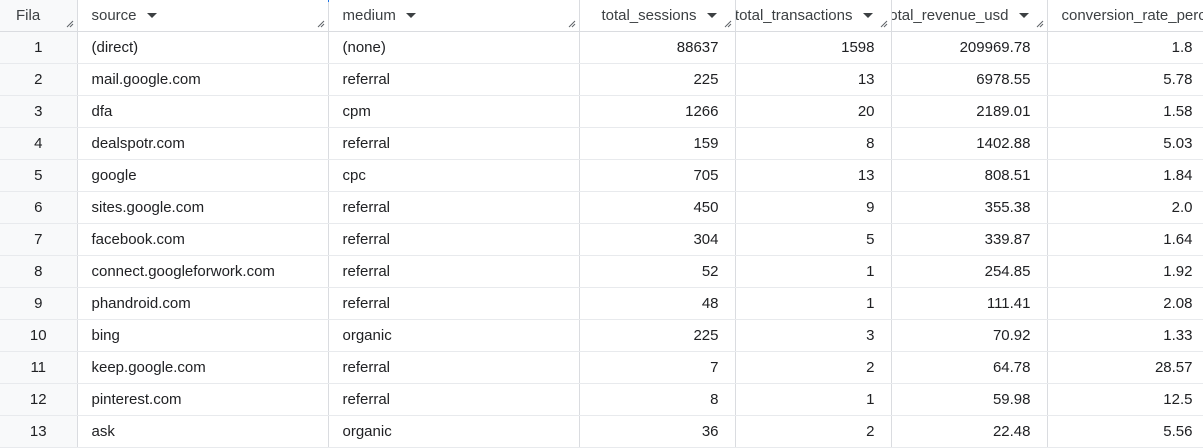 The height and width of the screenshot is (448, 1203). What do you see at coordinates (38, 432) in the screenshot?
I see `row-number: 13` at bounding box center [38, 432].